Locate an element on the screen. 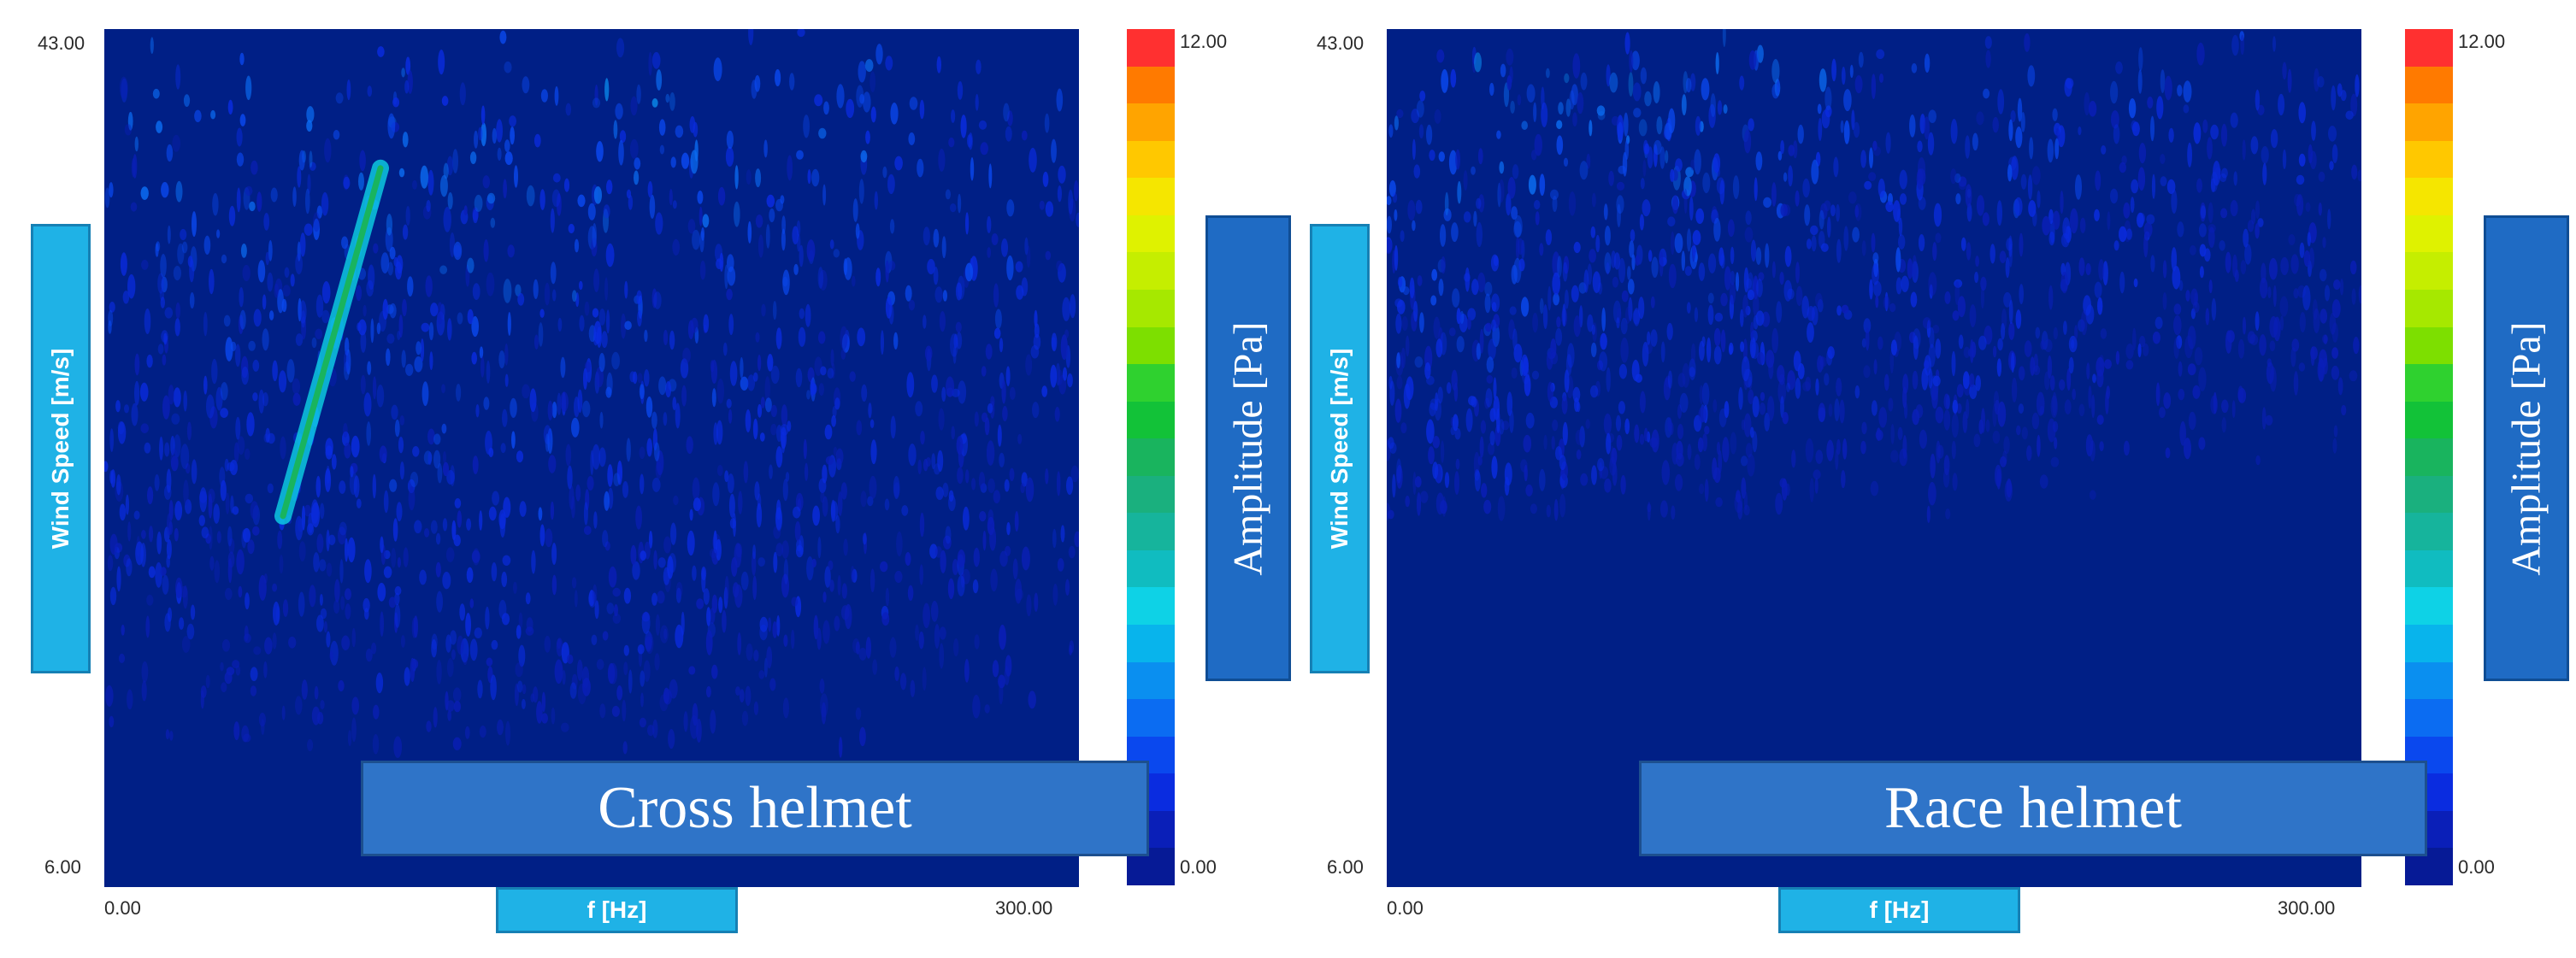 The width and height of the screenshot is (2576, 958). x-tick-right: 300.00 is located at coordinates (2307, 908).